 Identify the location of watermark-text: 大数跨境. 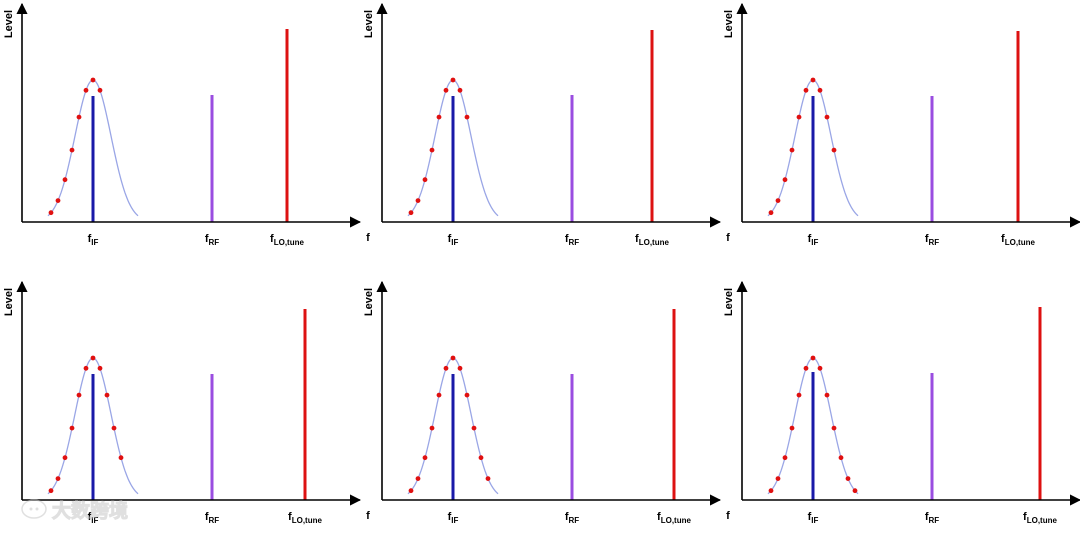
(90, 510).